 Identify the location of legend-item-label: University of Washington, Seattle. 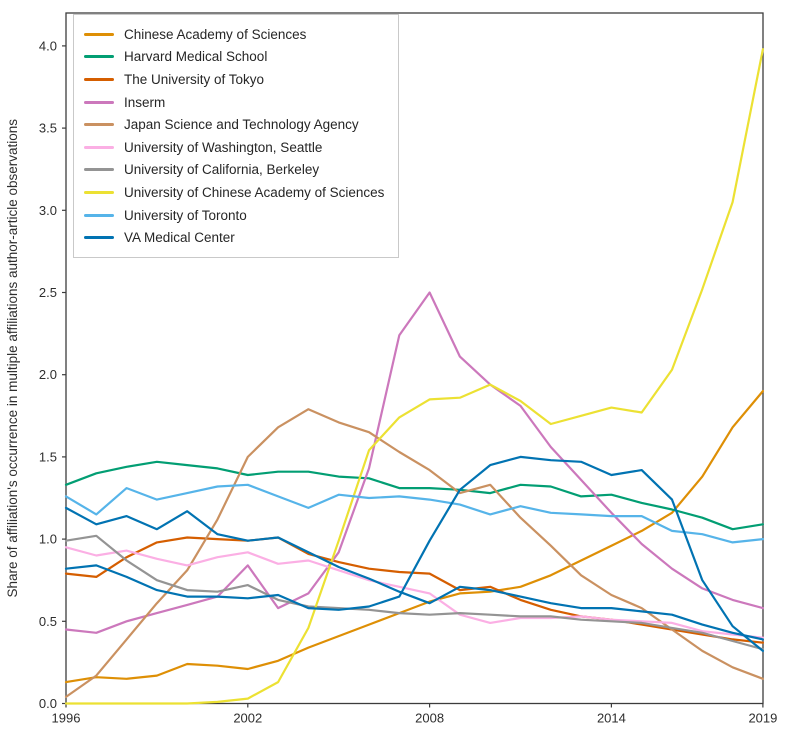
(223, 147).